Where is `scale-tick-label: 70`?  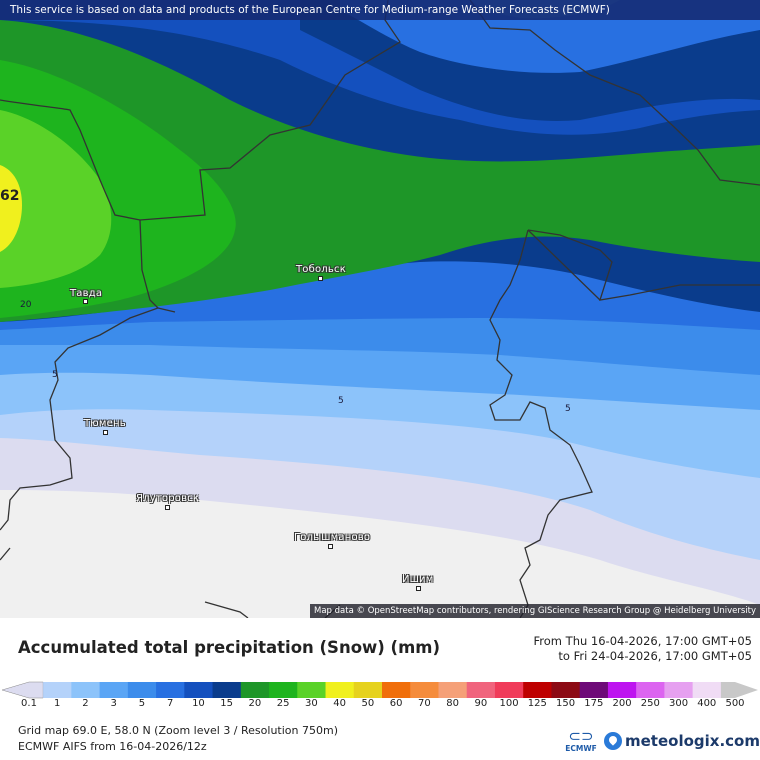
scale-tick-label: 70 is located at coordinates (424, 703).